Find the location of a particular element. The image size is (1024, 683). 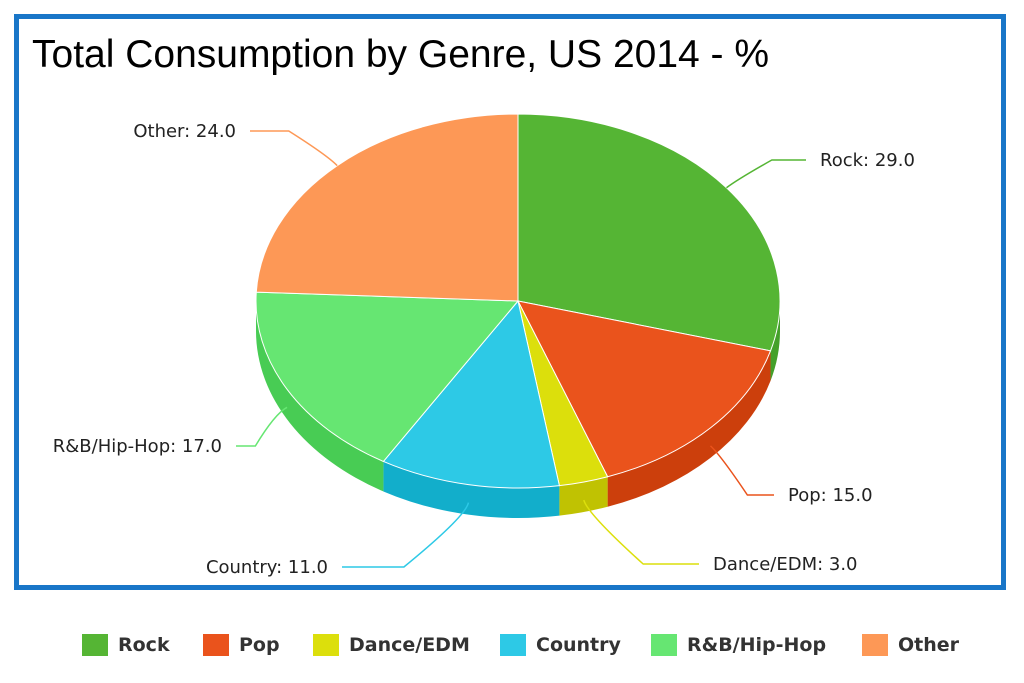

legend-label-pop: Pop is located at coordinates (259, 645).